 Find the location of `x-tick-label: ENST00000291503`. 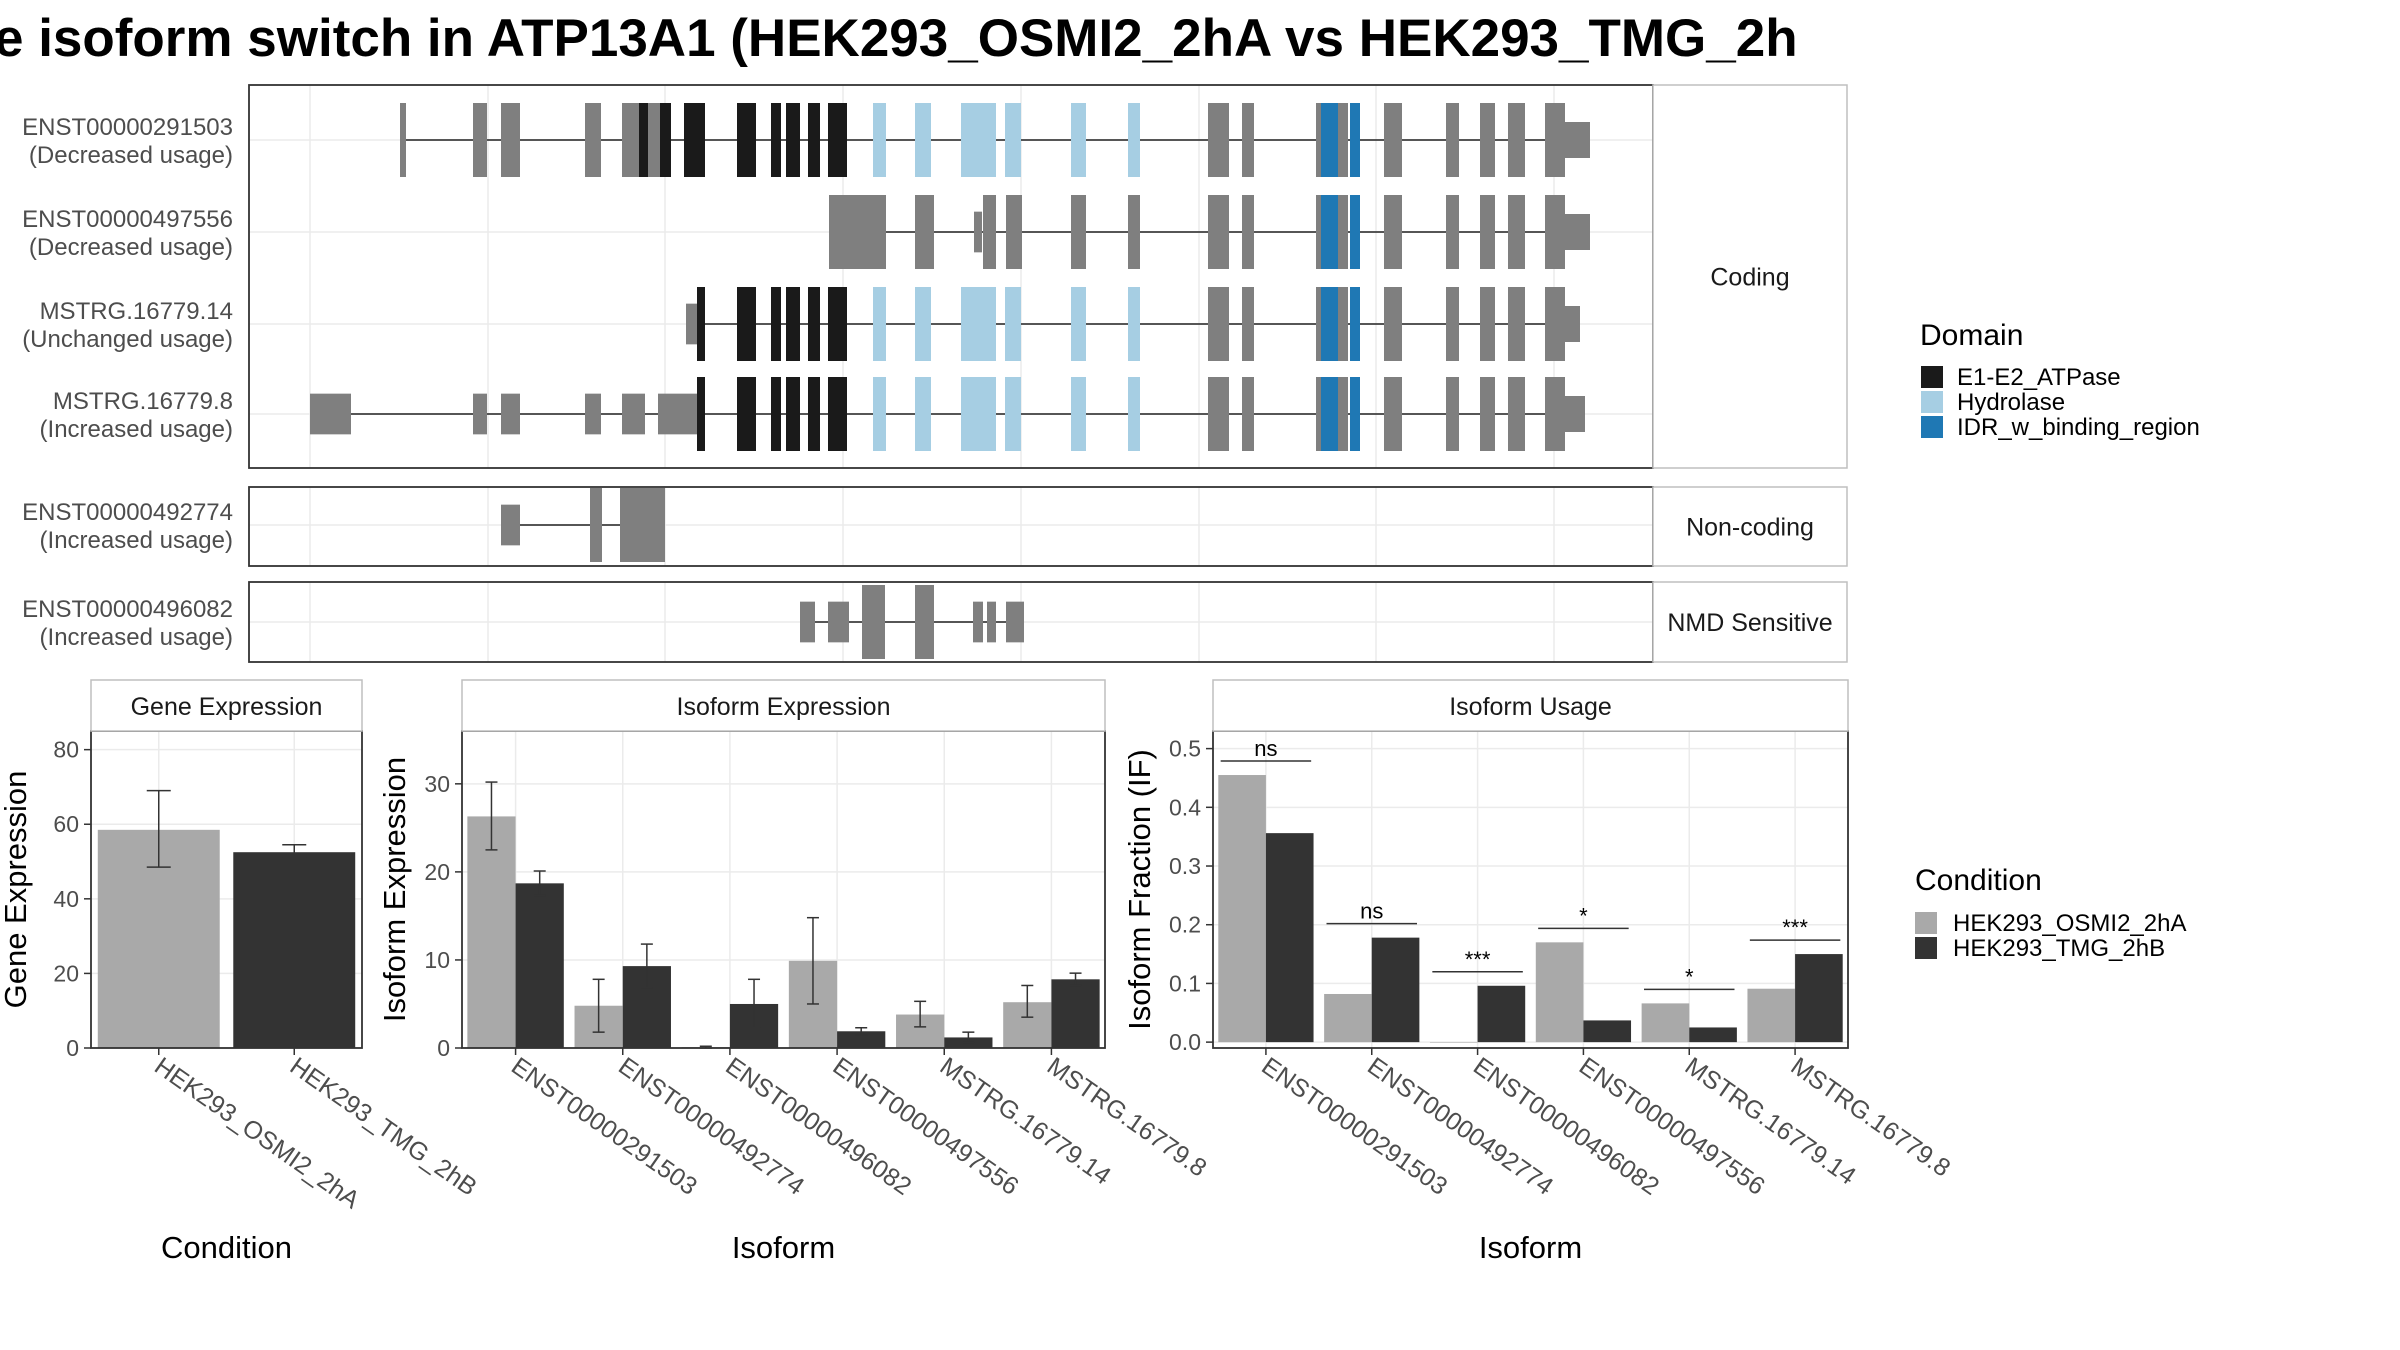

x-tick-label: ENST00000291503 is located at coordinates (604, 1126).